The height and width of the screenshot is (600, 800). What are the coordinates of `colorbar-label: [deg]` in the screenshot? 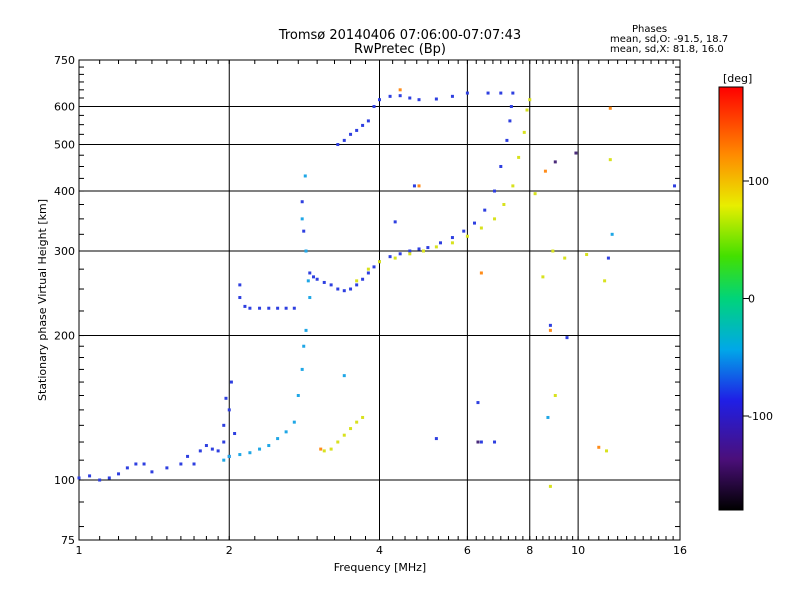 It's located at (737, 78).